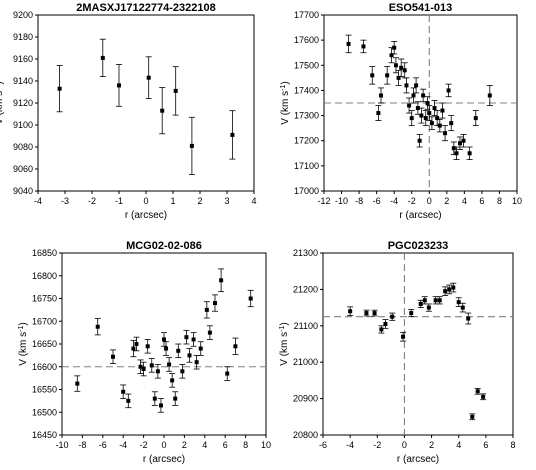  What do you see at coordinates (44, 253) in the screenshot?
I see `y-tick-label: 16850` at bounding box center [44, 253].